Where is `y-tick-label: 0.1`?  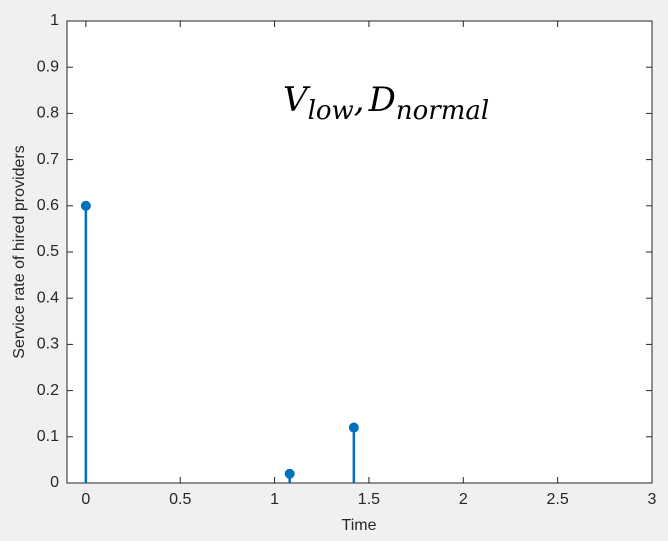
y-tick-label: 0.1 is located at coordinates (48, 436).